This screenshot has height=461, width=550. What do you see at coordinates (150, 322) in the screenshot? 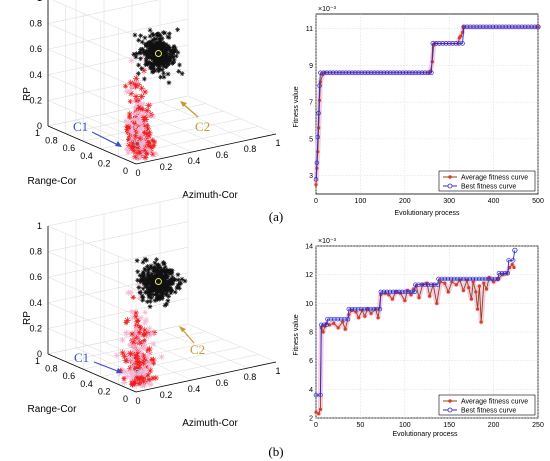
I see `scatter3d-b-points` at bounding box center [150, 322].